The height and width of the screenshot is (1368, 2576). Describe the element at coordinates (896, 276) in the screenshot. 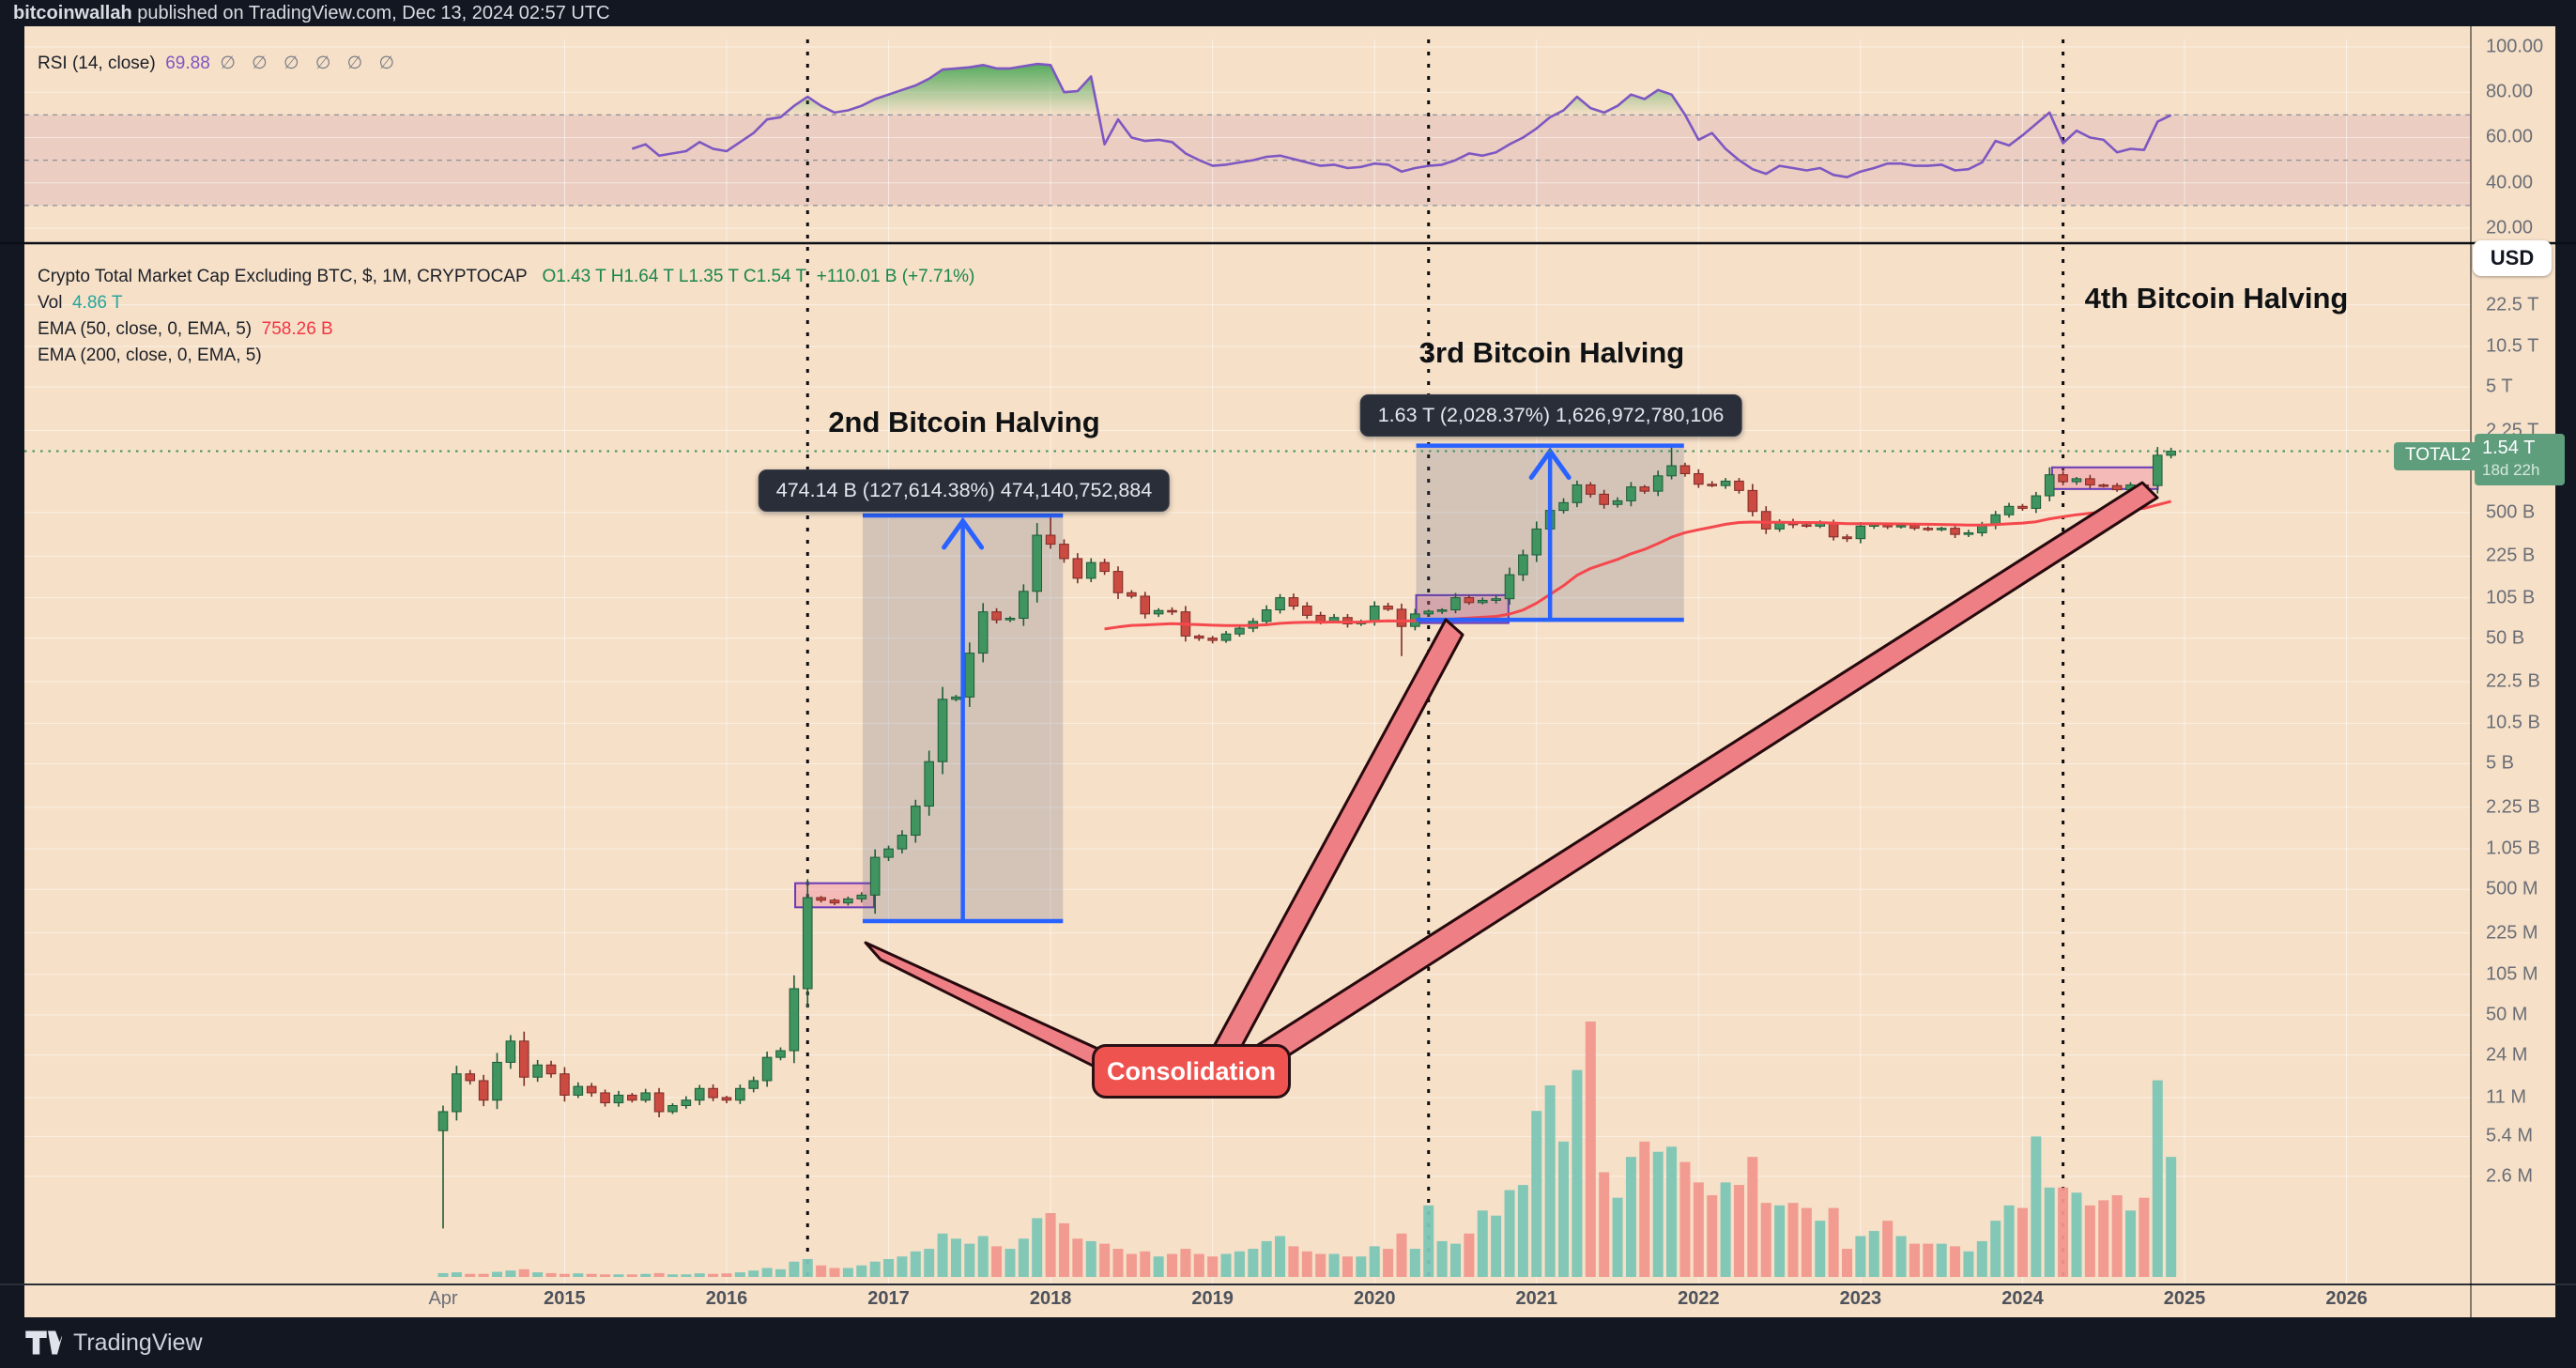

I see `change-value: +110.01 B (+7.71%)` at that location.